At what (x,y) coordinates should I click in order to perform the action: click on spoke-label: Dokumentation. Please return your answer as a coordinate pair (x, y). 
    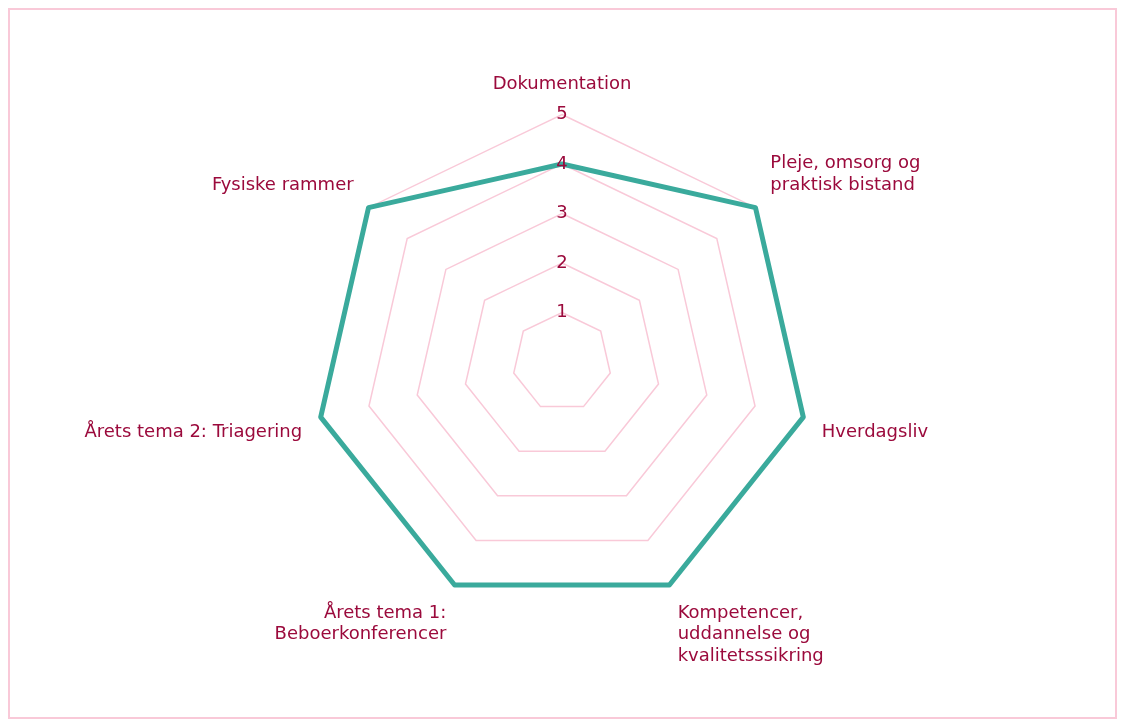
    Looking at the image, I should click on (562, 83).